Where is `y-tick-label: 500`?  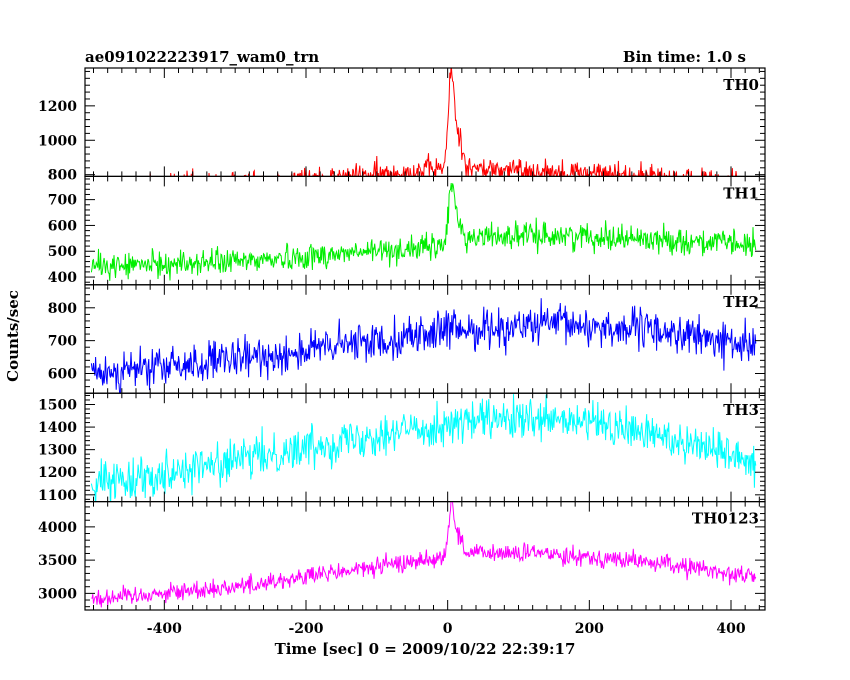
y-tick-label: 500 is located at coordinates (62, 252).